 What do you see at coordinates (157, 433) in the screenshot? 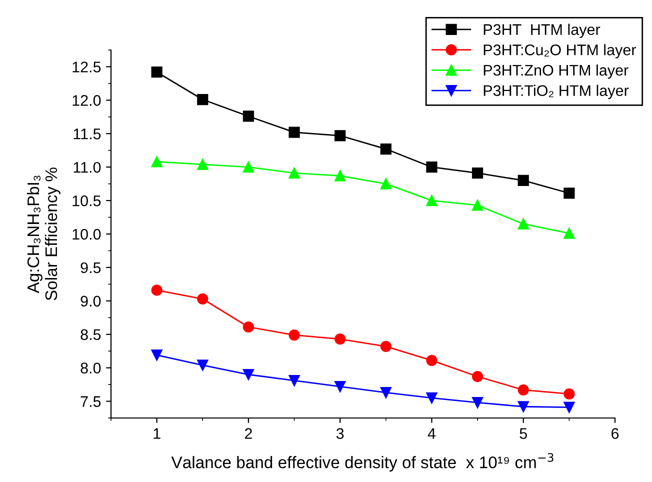
I see `x-tick-label: 1` at bounding box center [157, 433].